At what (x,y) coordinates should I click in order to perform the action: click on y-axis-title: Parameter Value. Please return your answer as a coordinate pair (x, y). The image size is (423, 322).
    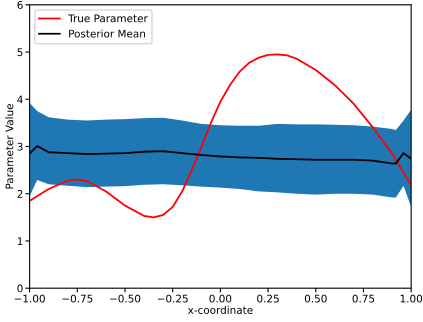
    Looking at the image, I should click on (9, 146).